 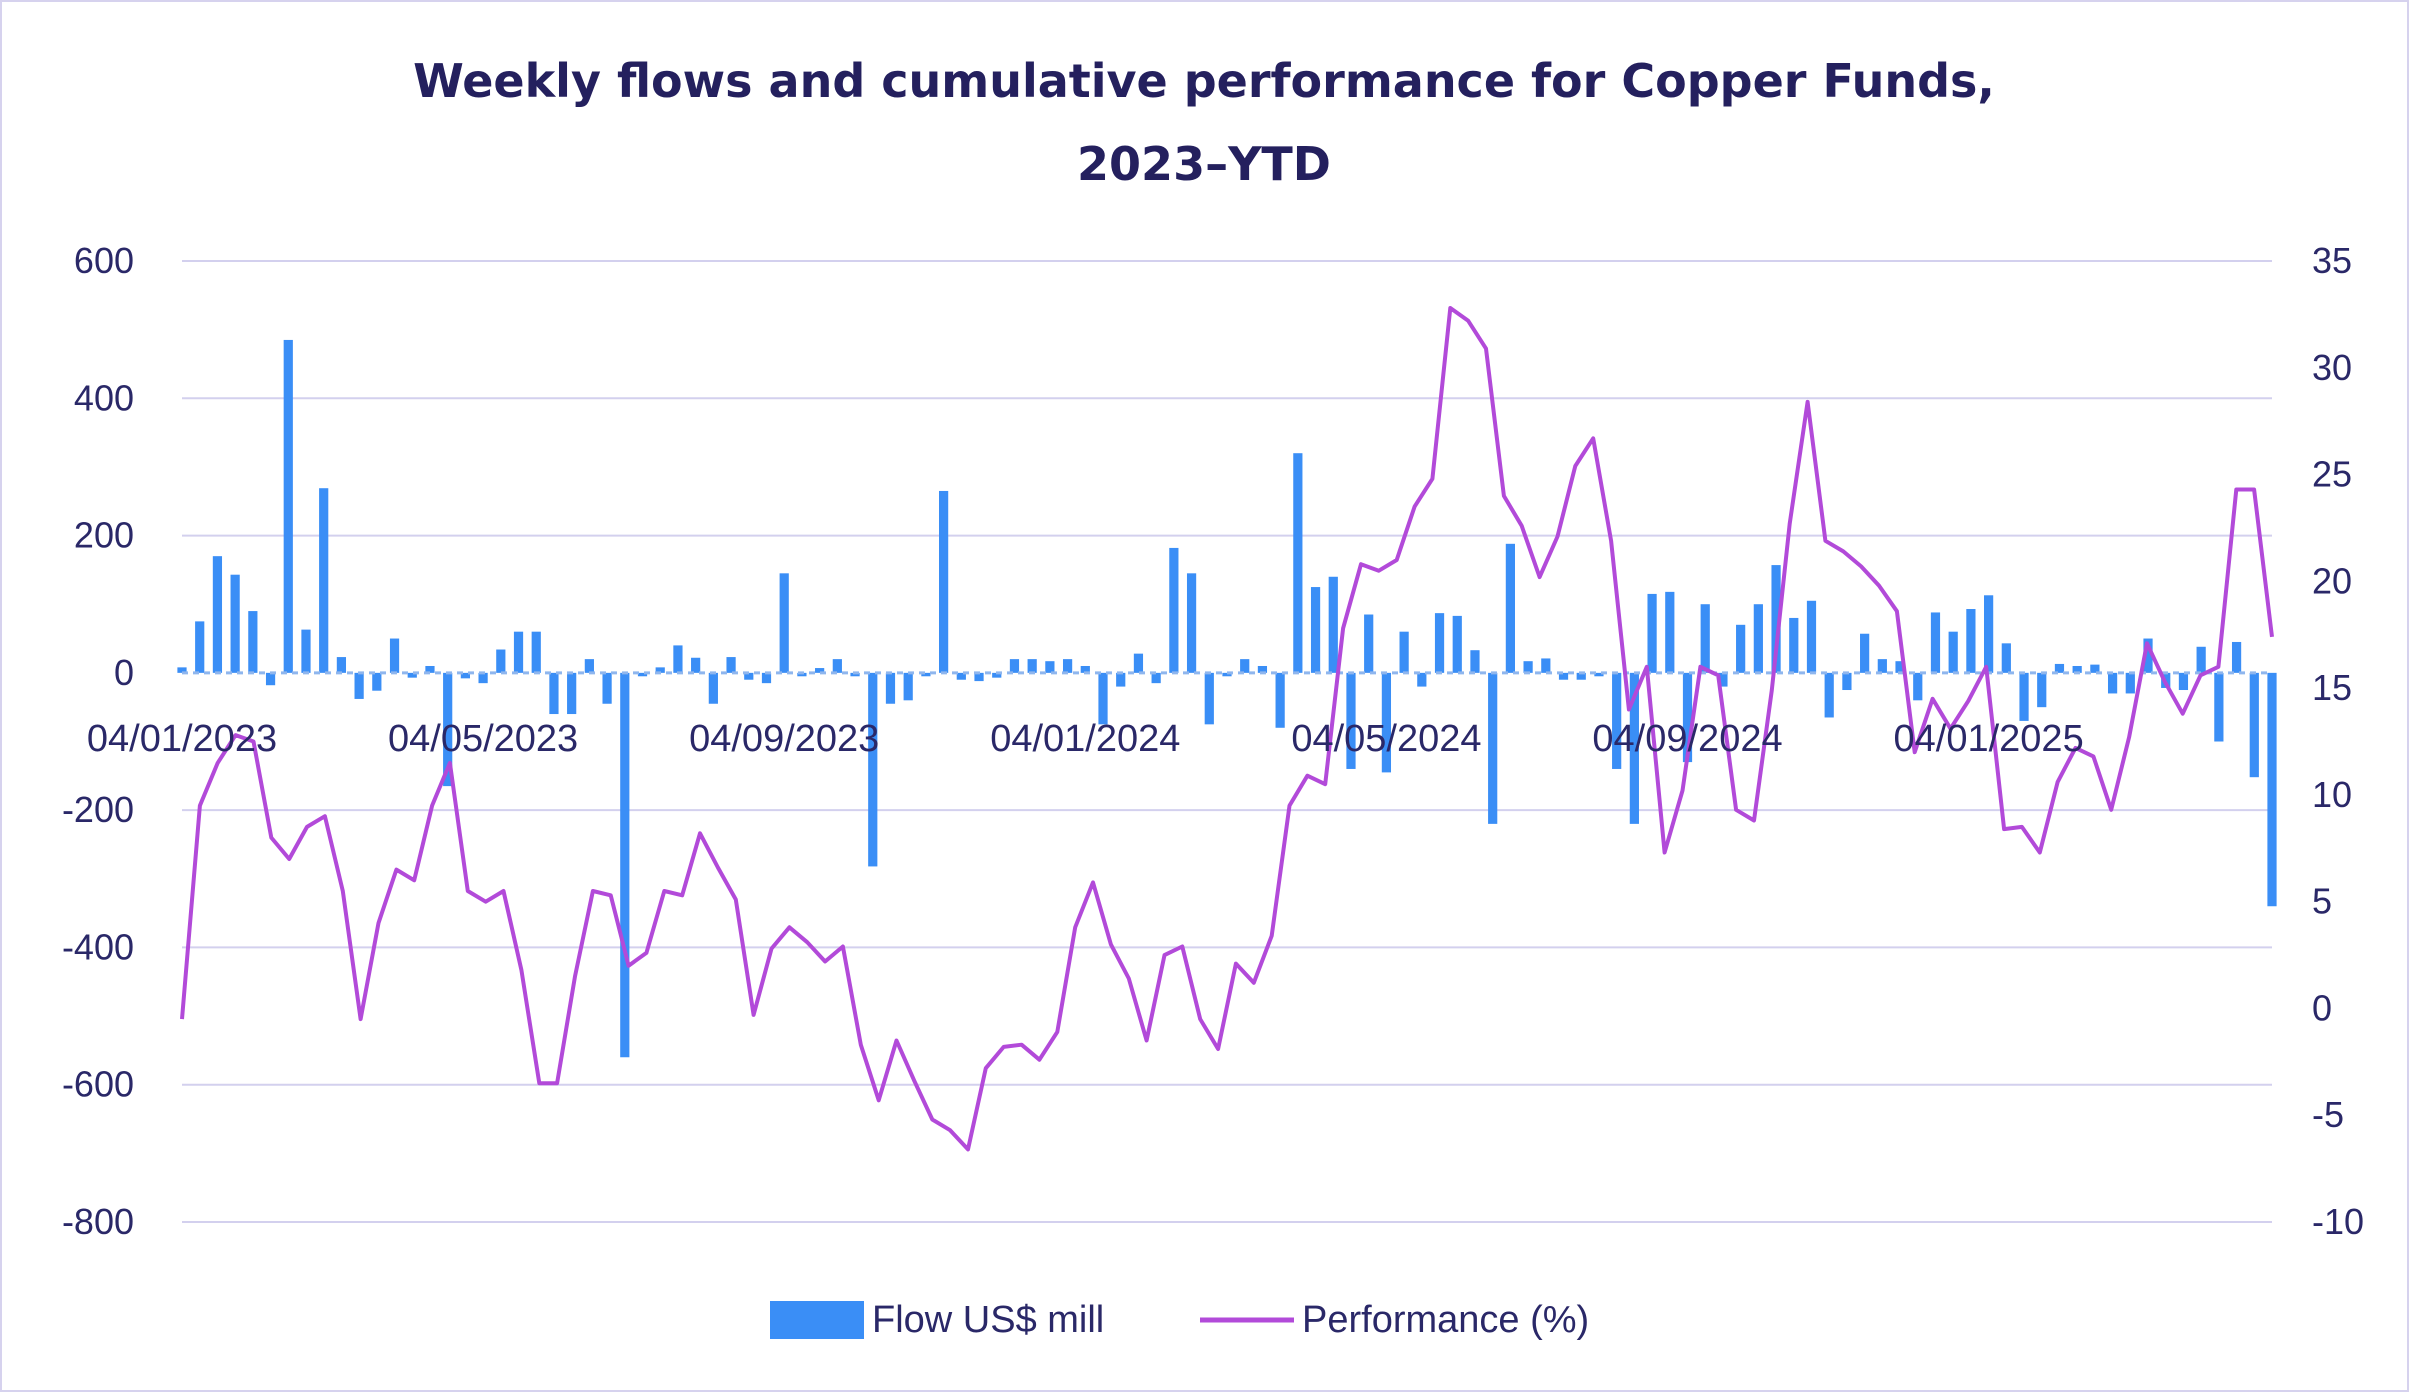 I want to click on x-tick-label: 04/01/2024, so click(x=1085, y=739).